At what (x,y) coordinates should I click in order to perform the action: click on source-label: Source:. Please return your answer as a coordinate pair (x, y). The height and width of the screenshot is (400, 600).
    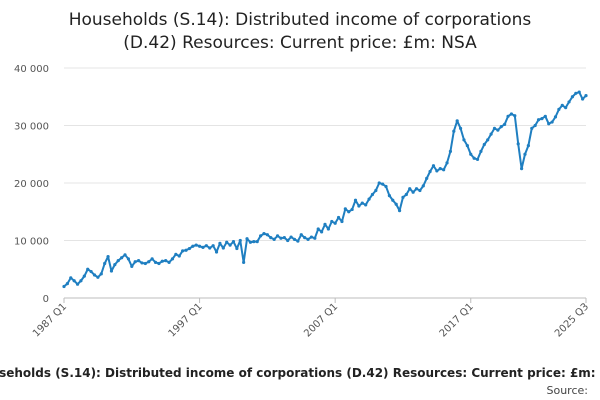
    Looking at the image, I should click on (568, 390).